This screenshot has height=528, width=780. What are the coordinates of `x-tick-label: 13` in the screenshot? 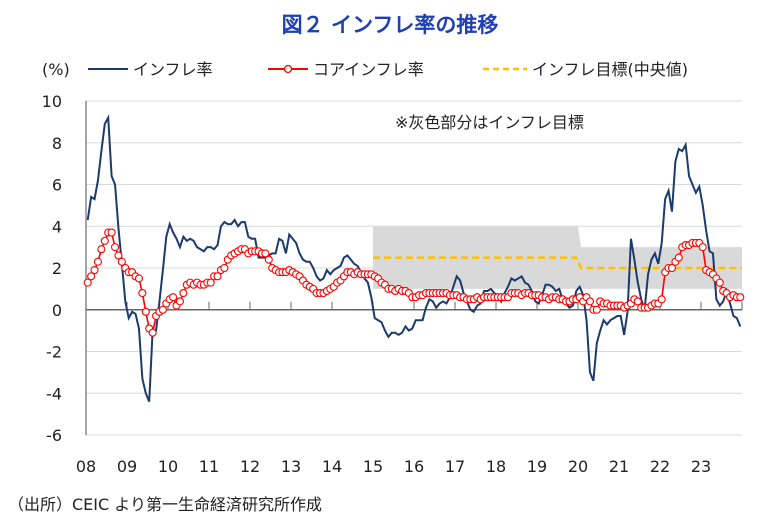 It's located at (291, 466).